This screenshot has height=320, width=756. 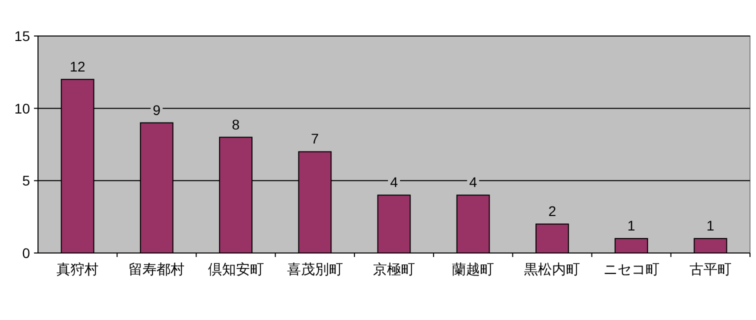 I want to click on x-tick-label: 古平町, so click(x=710, y=269).